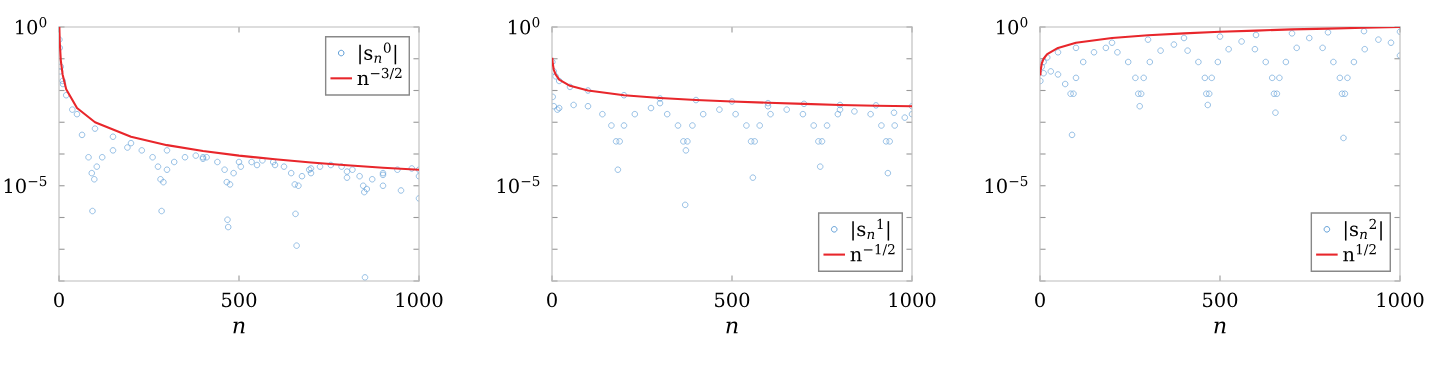  What do you see at coordinates (871, 229) in the screenshot?
I see `legend-label: |s$_{n}$$^{1}$|` at bounding box center [871, 229].